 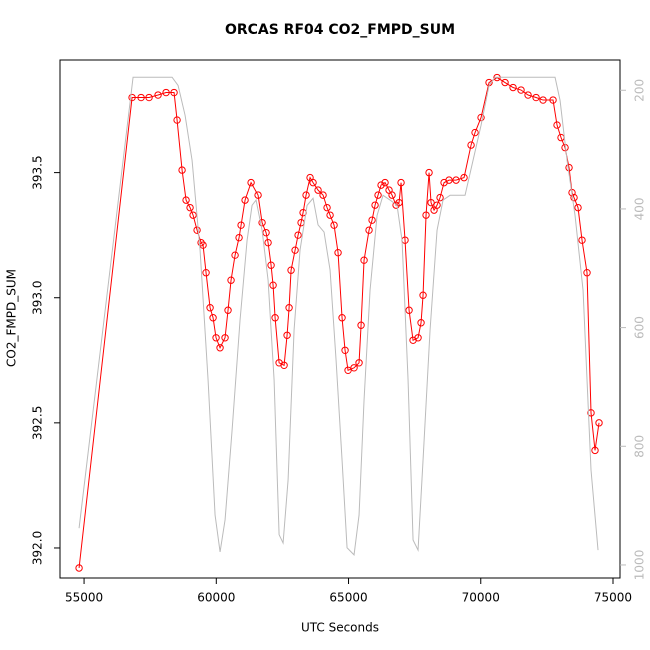 I want to click on y-tick-label: 392.0, so click(x=38, y=548).